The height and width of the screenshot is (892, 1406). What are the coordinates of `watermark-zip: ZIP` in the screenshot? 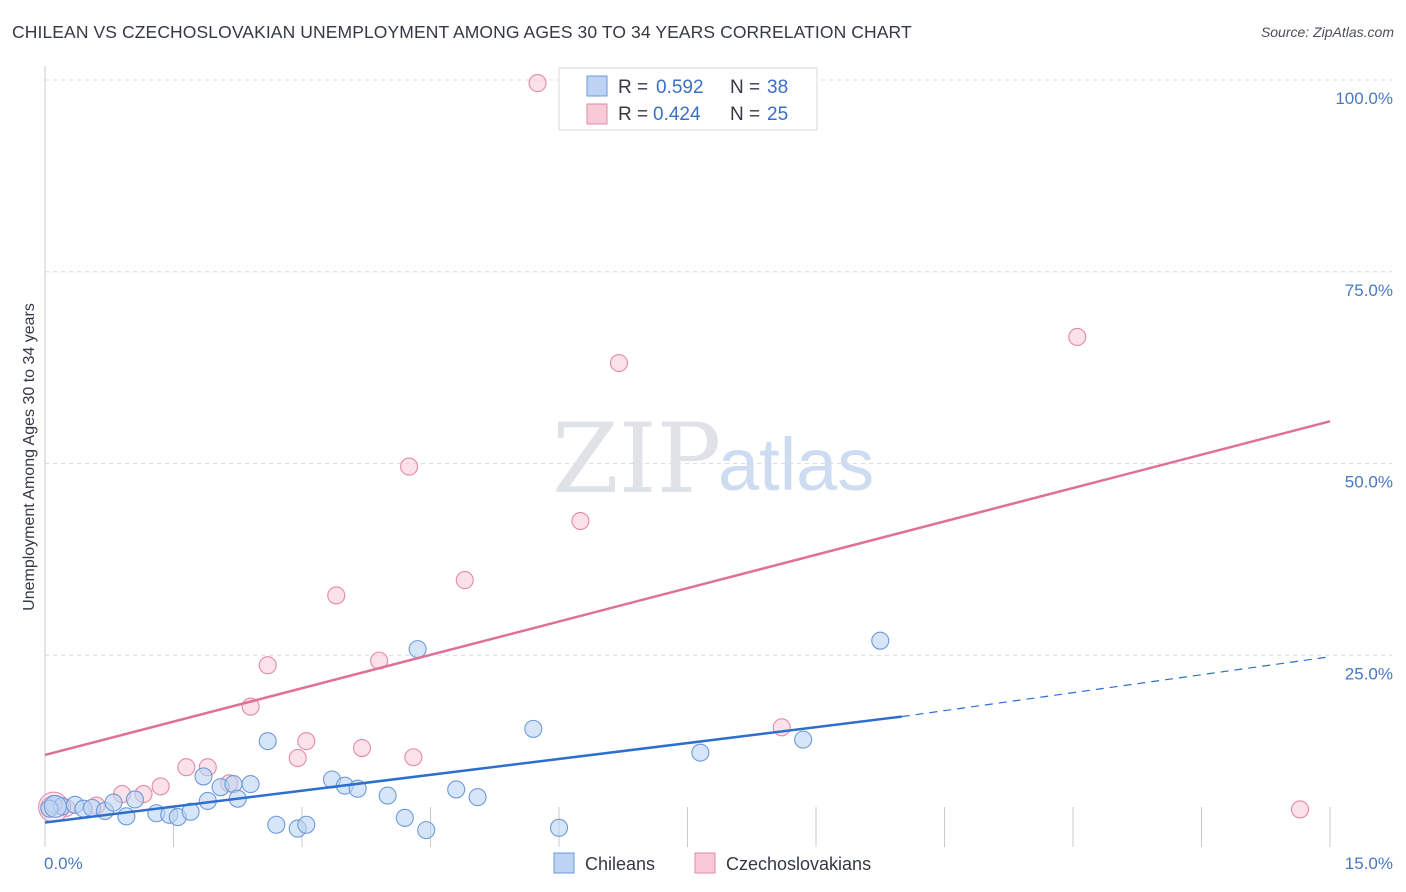 It's located at (636, 459).